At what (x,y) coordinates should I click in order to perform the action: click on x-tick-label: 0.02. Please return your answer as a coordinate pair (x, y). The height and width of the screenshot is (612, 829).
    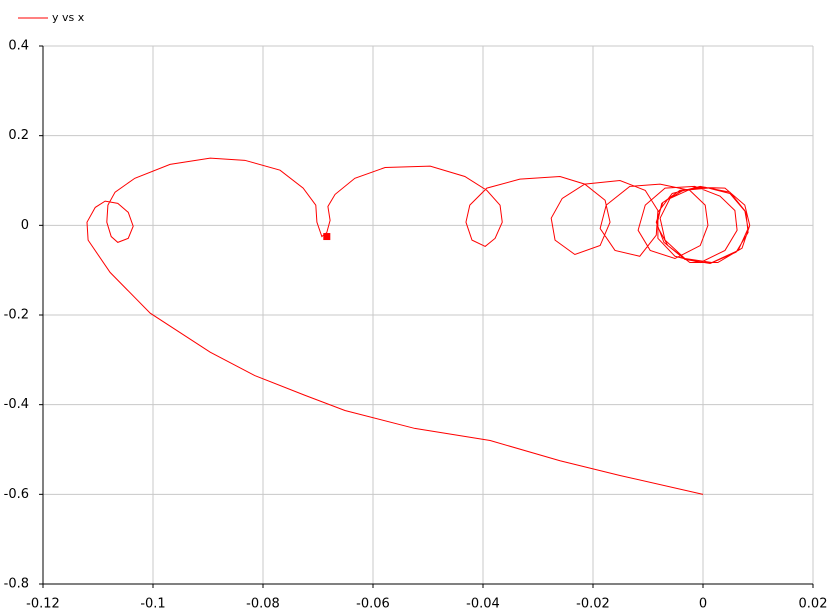
    Looking at the image, I should click on (813, 604).